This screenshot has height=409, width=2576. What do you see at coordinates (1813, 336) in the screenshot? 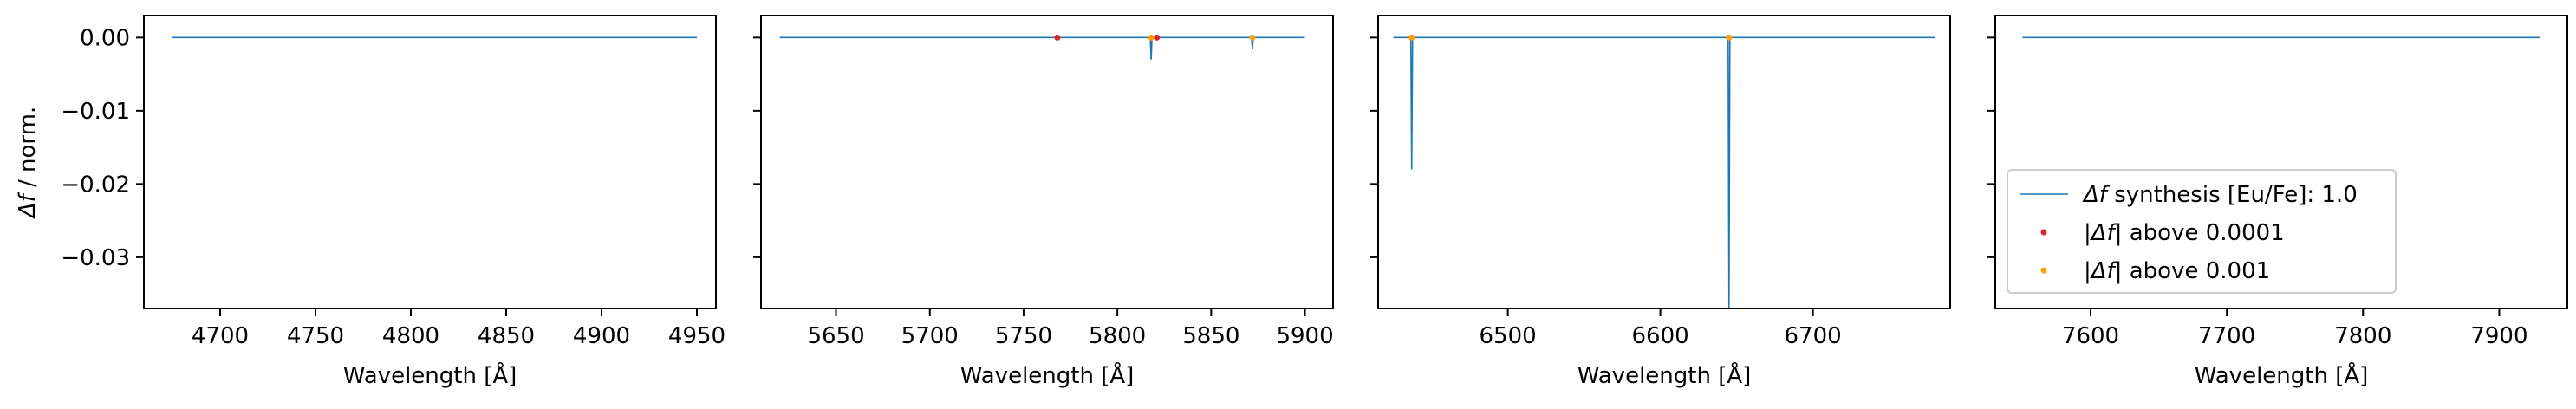
I see `x-tick-label: 6700` at bounding box center [1813, 336].